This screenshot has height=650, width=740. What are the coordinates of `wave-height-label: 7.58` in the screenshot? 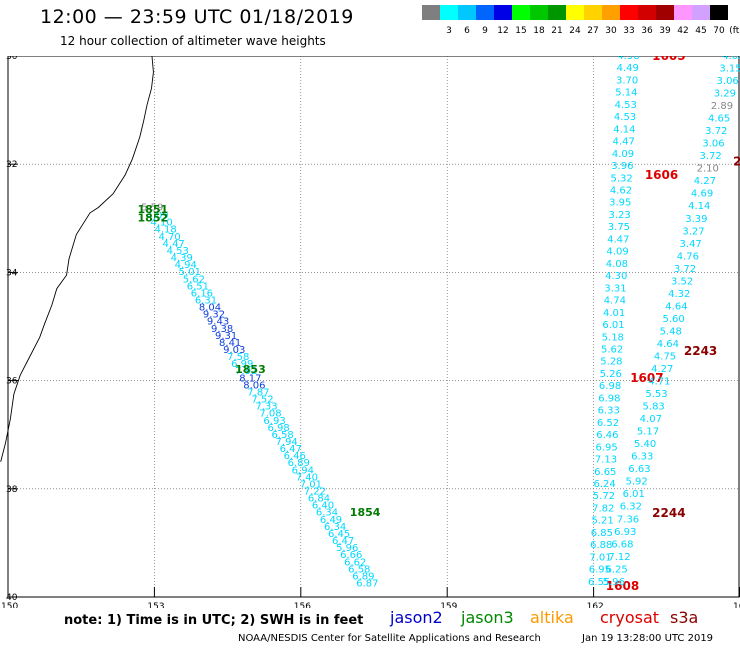 It's located at (238, 357).